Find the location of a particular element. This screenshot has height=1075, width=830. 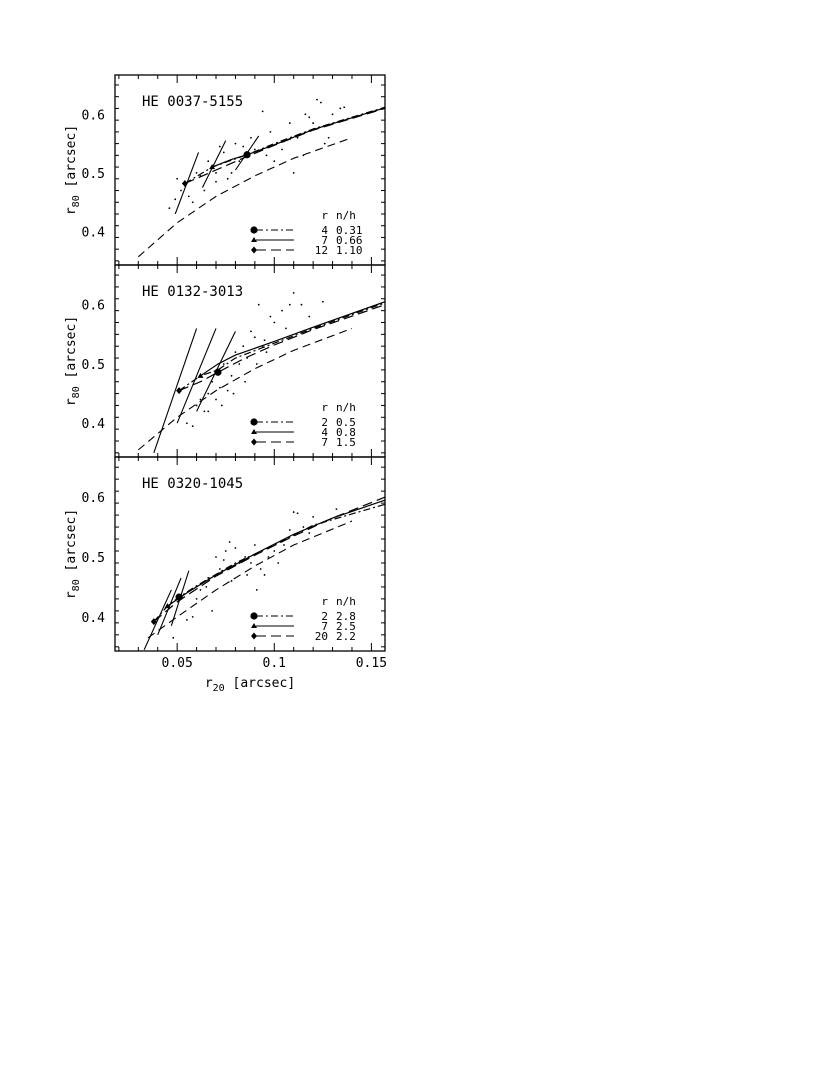

legend-nh: 0.66 is located at coordinates (349, 240).